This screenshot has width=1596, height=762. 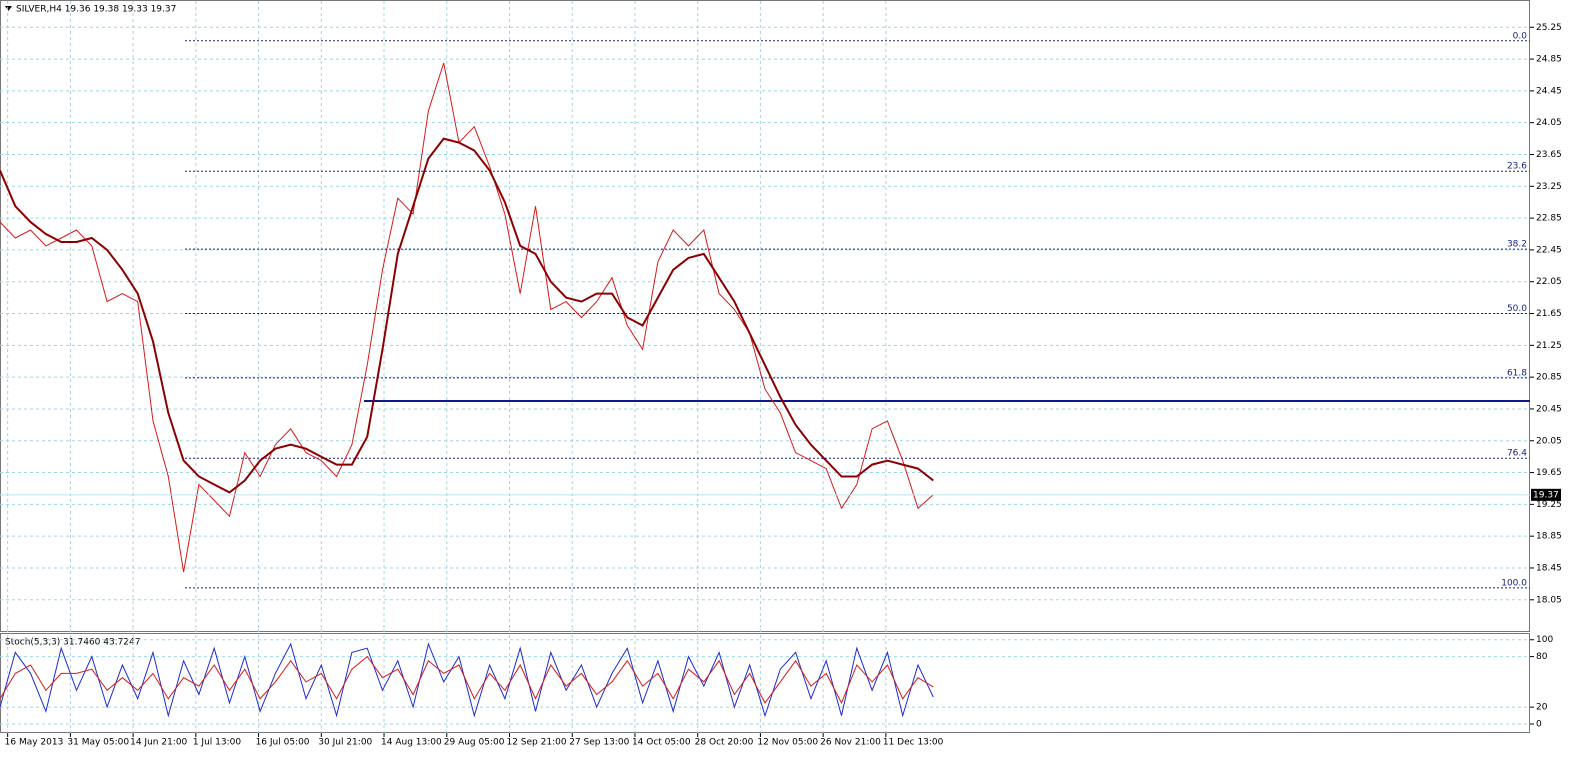 What do you see at coordinates (1549, 28) in the screenshot?
I see `y-tick-label: 25.25` at bounding box center [1549, 28].